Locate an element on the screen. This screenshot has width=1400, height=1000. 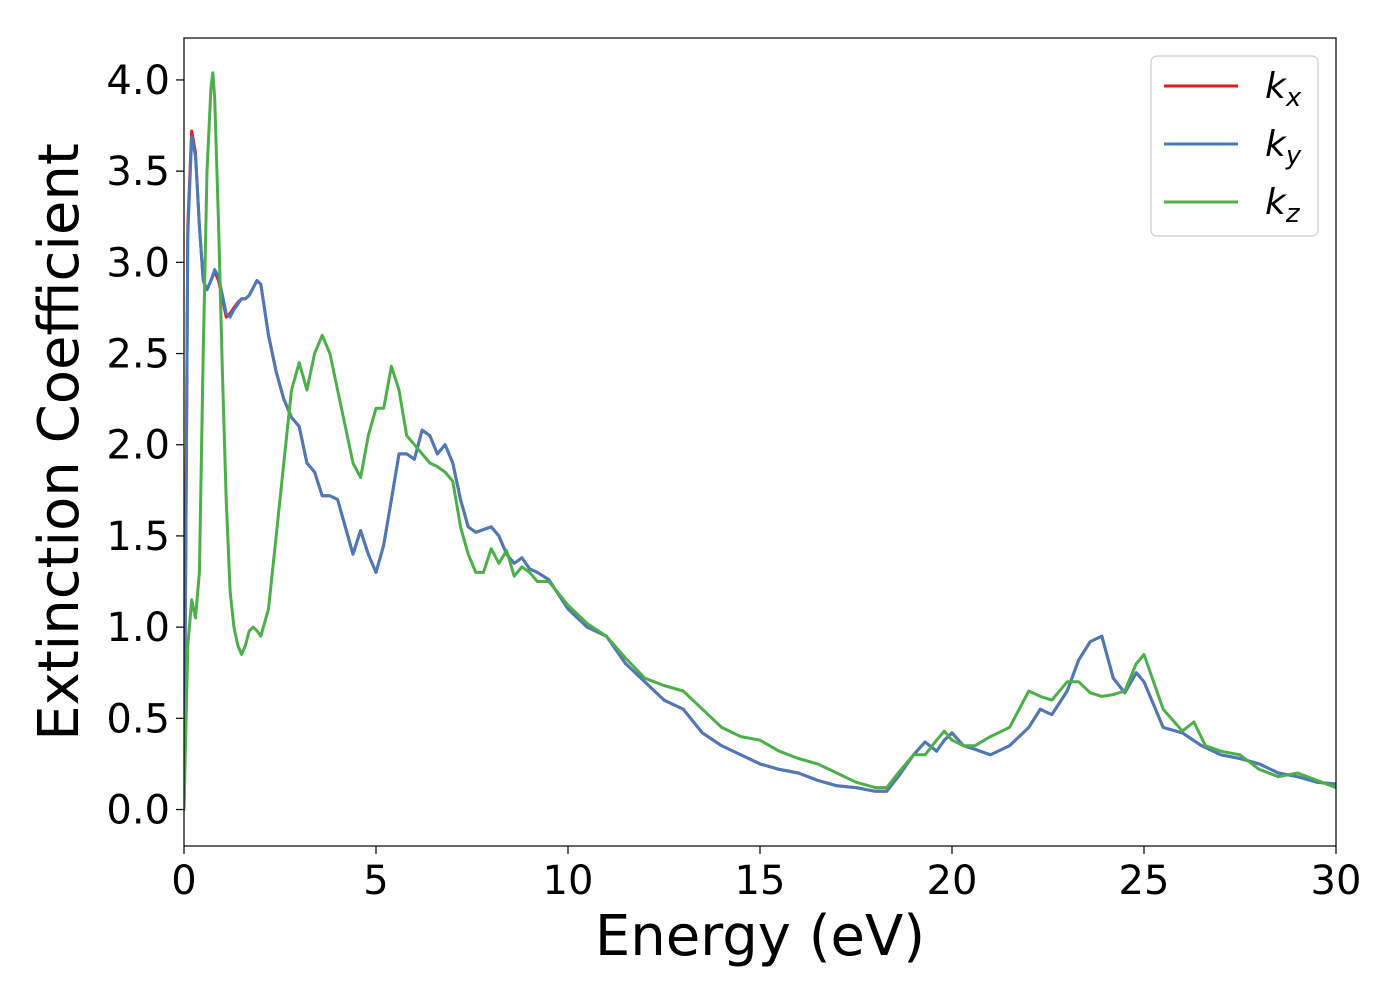
y-tick-label: 0.0 is located at coordinates (138, 811).